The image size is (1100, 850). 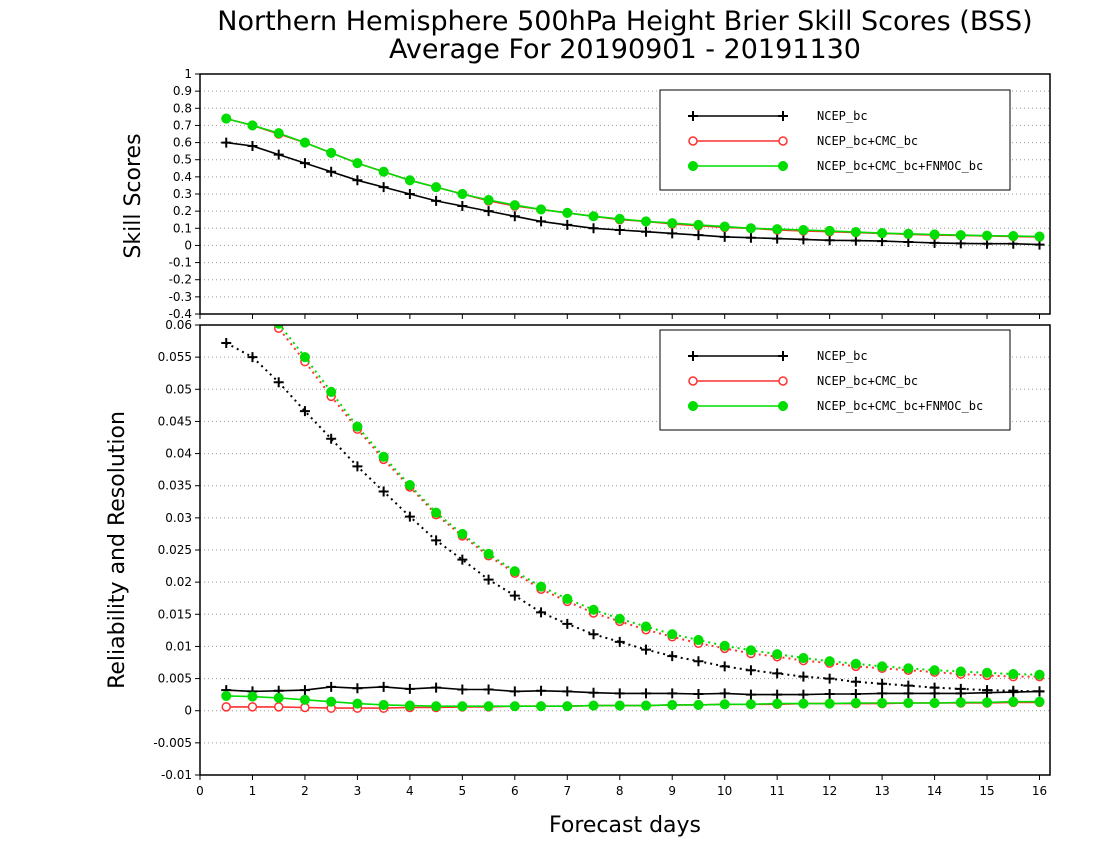 What do you see at coordinates (182, 160) in the screenshot?
I see `y-tick-label: 0.5` at bounding box center [182, 160].